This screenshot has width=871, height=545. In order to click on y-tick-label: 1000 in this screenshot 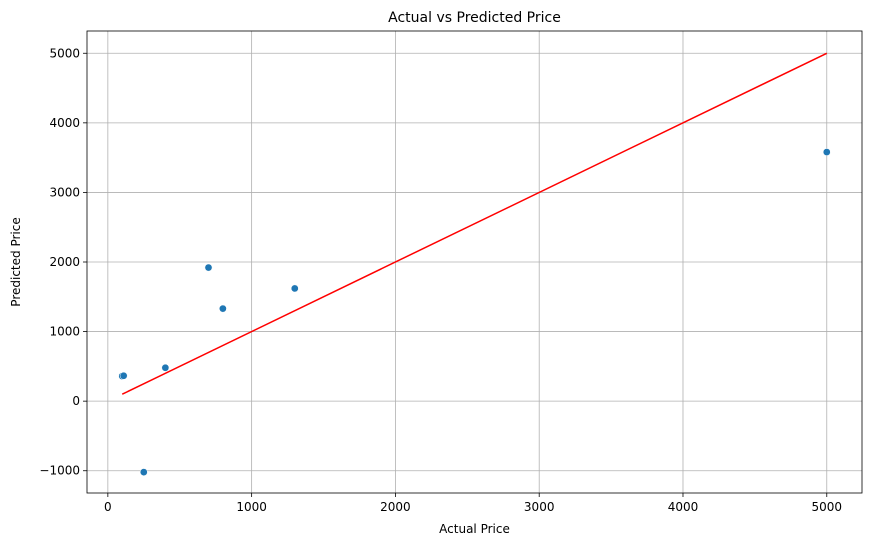, I will do `click(64, 332)`.